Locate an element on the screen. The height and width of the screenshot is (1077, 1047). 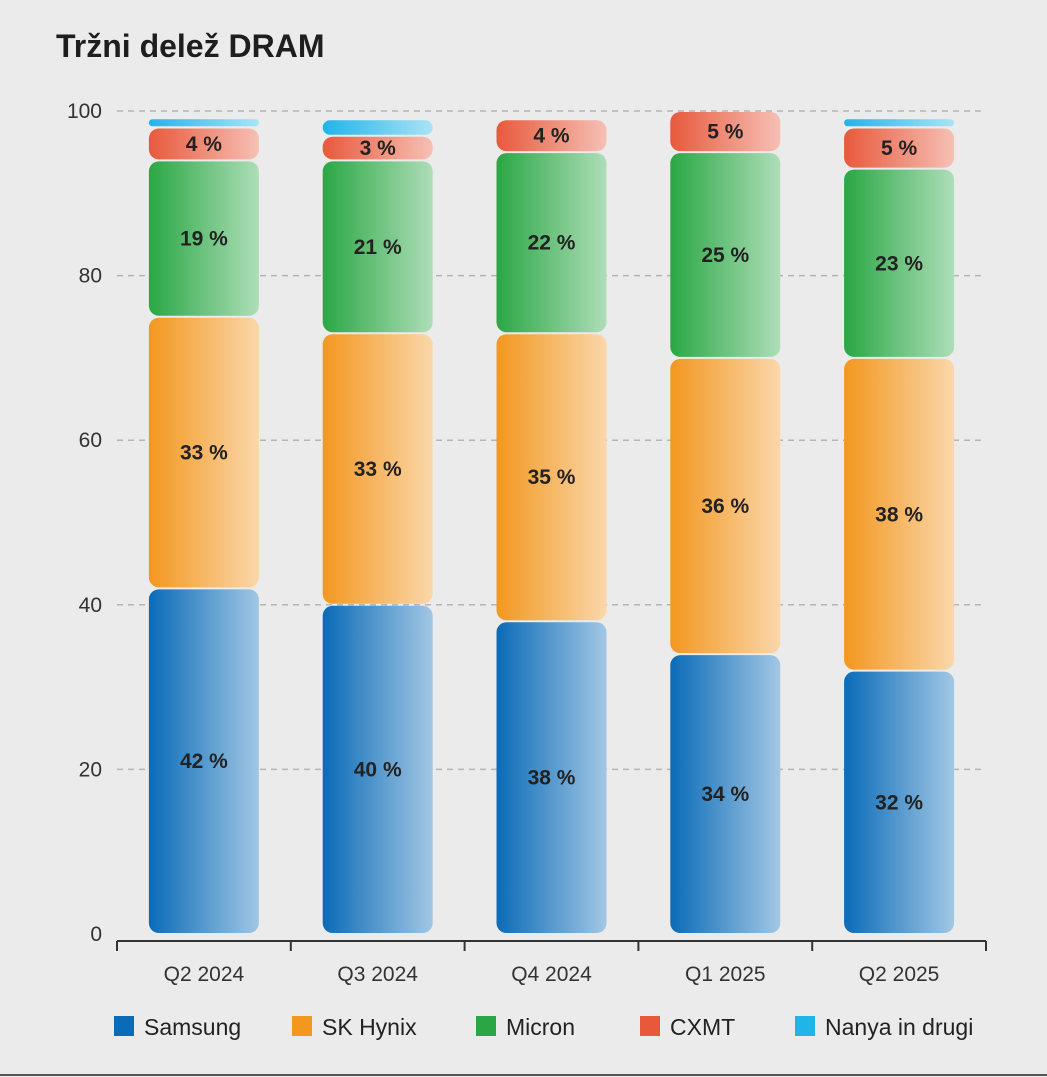
data-label: 34 % is located at coordinates (725, 794).